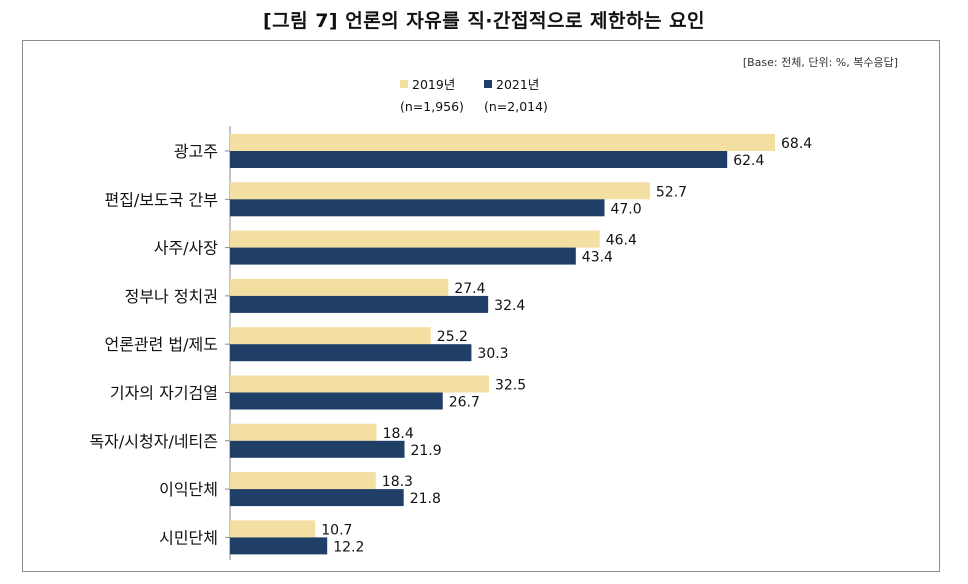 The width and height of the screenshot is (968, 584). Describe the element at coordinates (488, 83) in the screenshot. I see `legend-swatch-2021` at that location.